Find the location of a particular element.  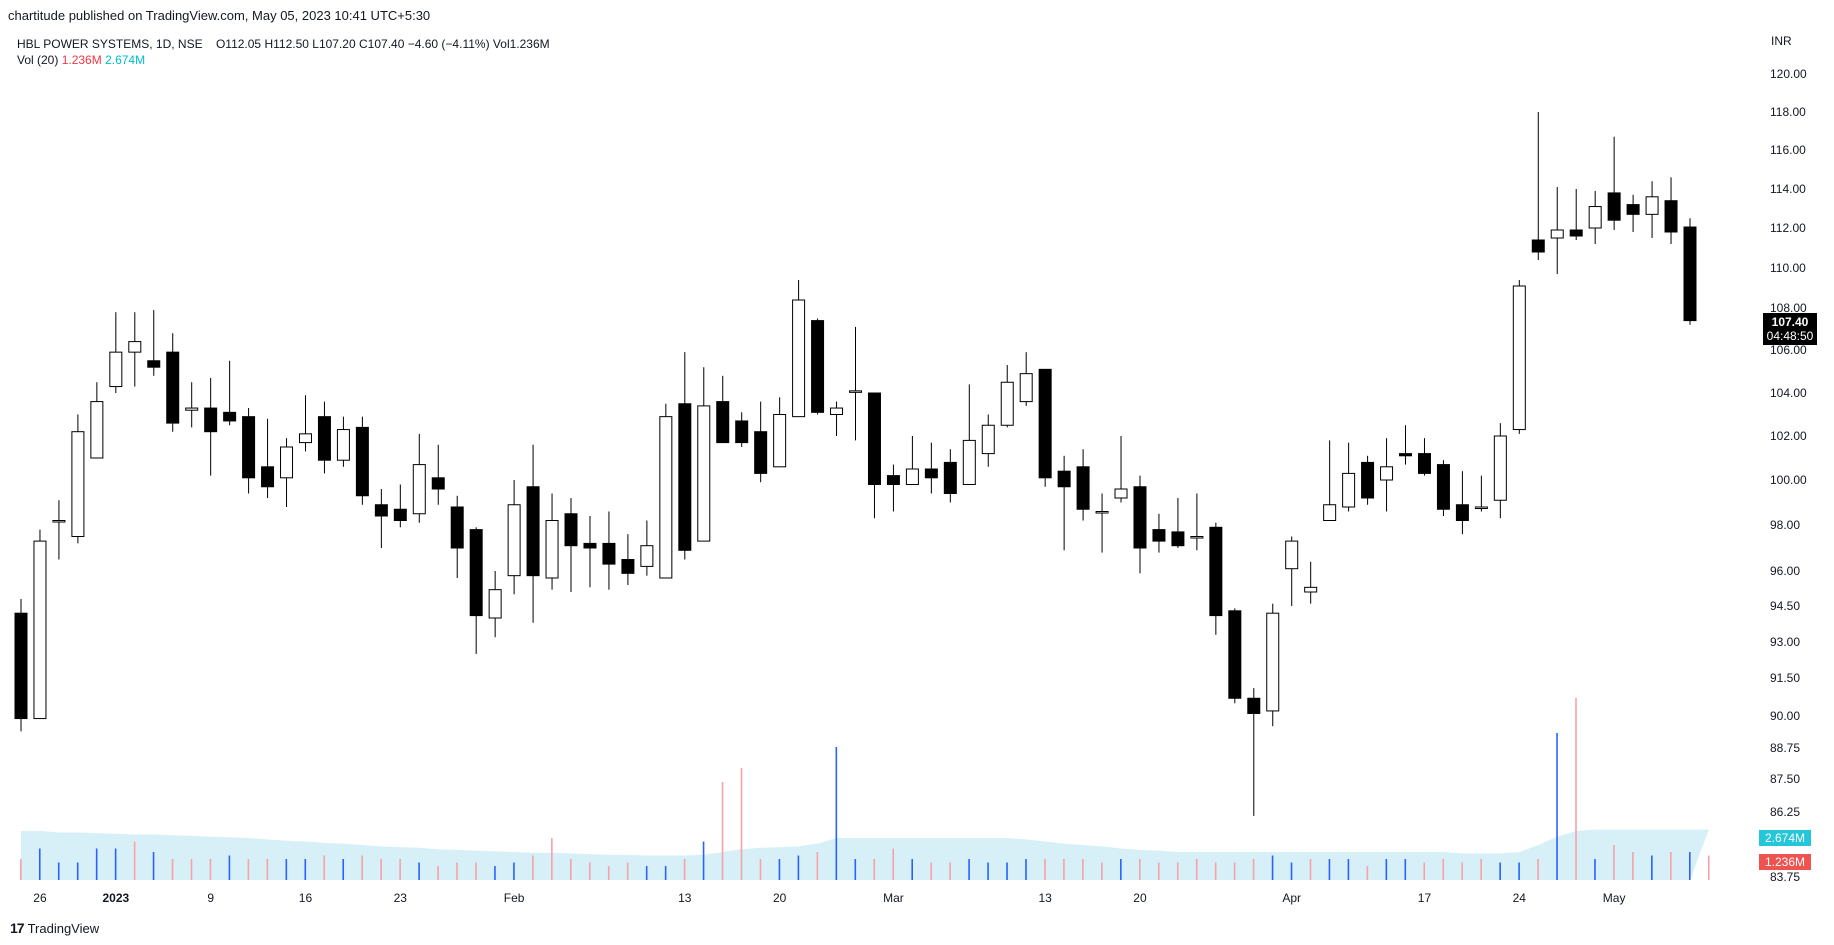

price-tick-label: 100.00 is located at coordinates (1788, 480).